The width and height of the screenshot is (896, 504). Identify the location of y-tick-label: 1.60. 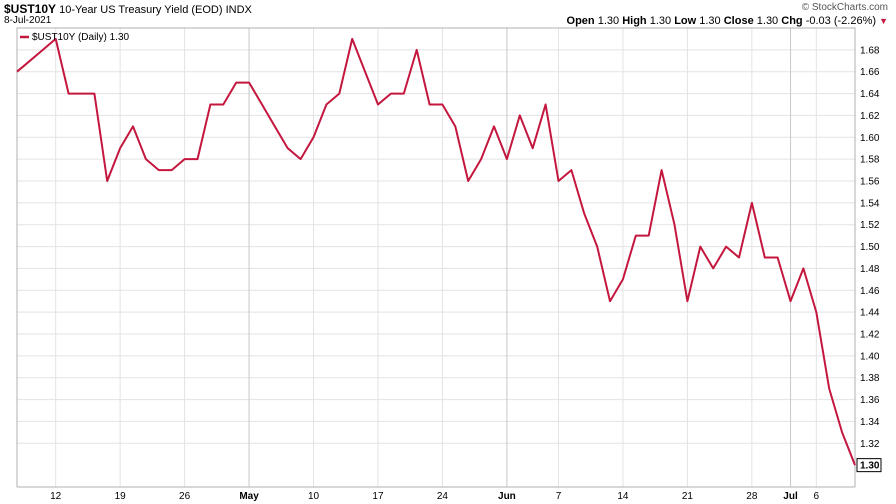
(870, 138).